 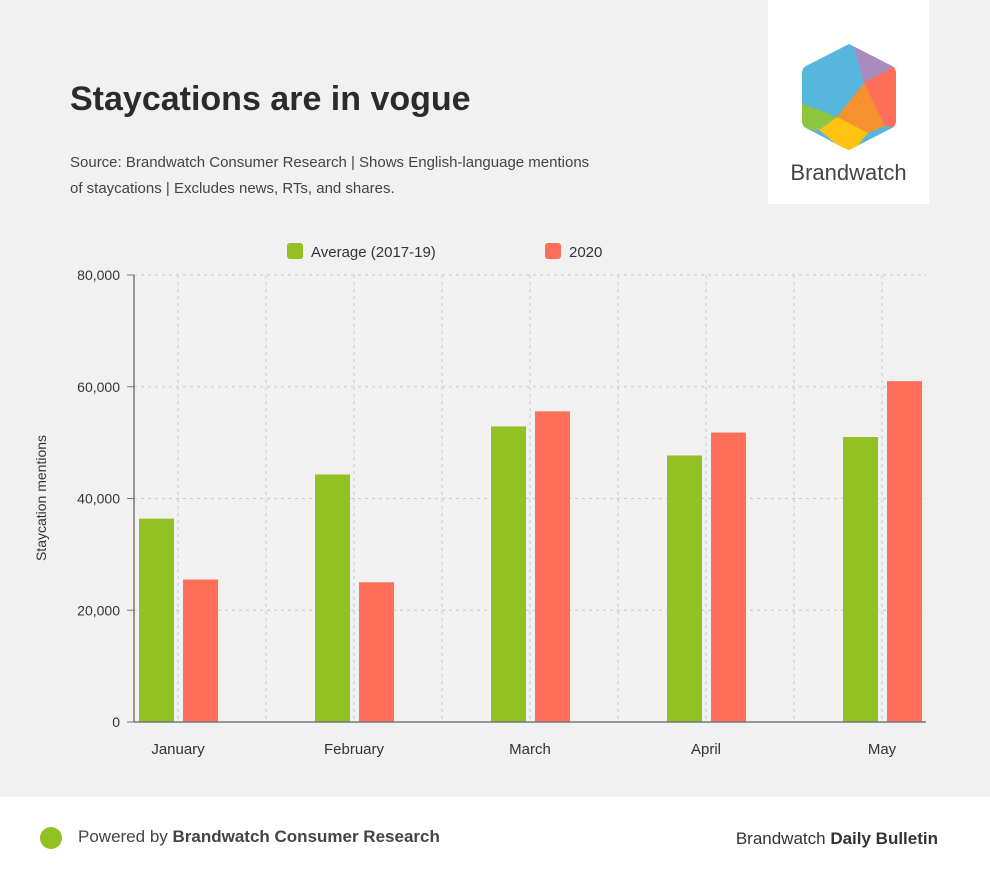 I want to click on bar-average-february, so click(x=332, y=598).